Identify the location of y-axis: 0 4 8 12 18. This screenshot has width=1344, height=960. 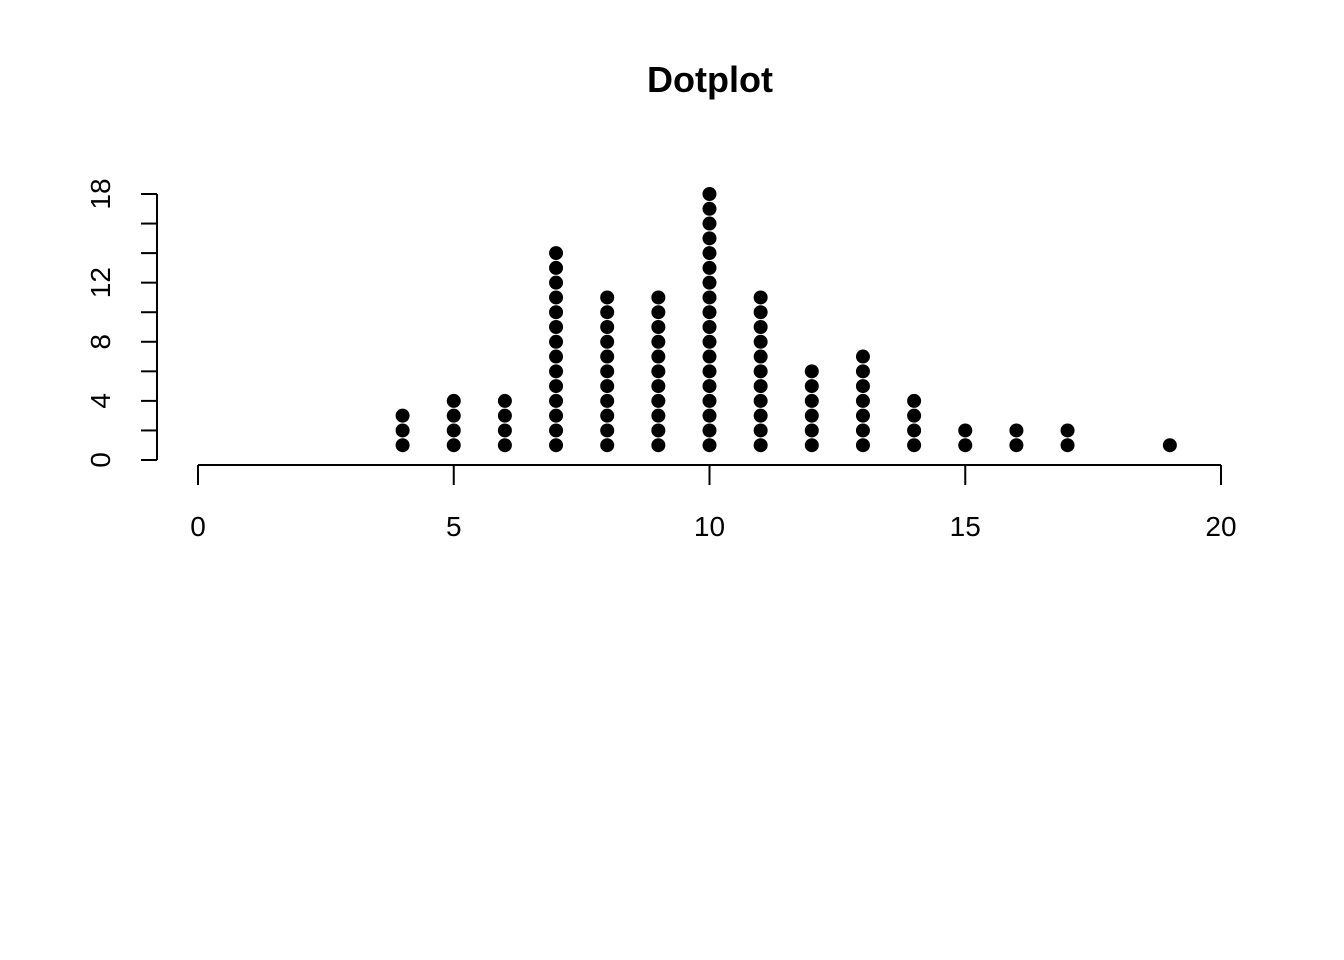
(121, 323).